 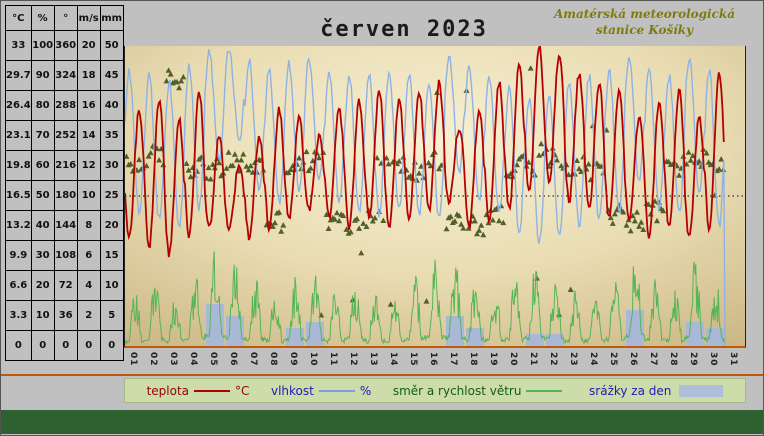 I want to click on axis-value-cell: 35, so click(x=111, y=135).